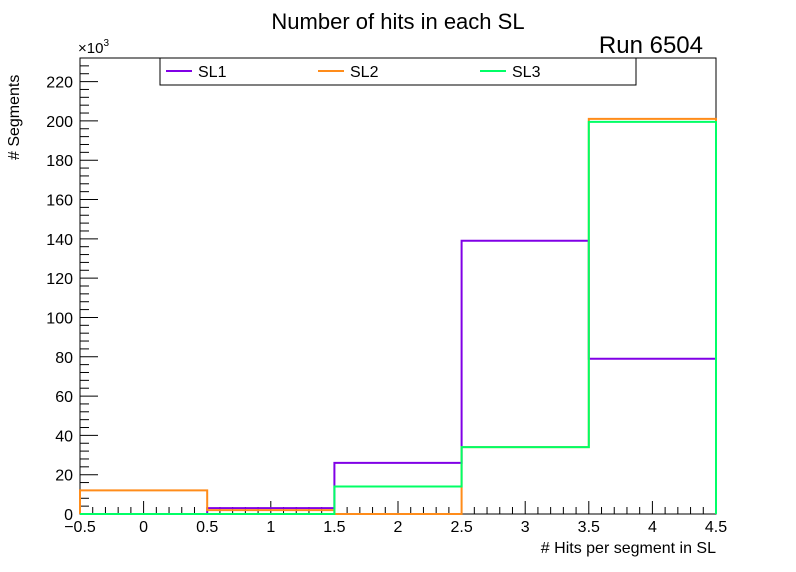  I want to click on y-tick-label: 0, so click(68, 515).